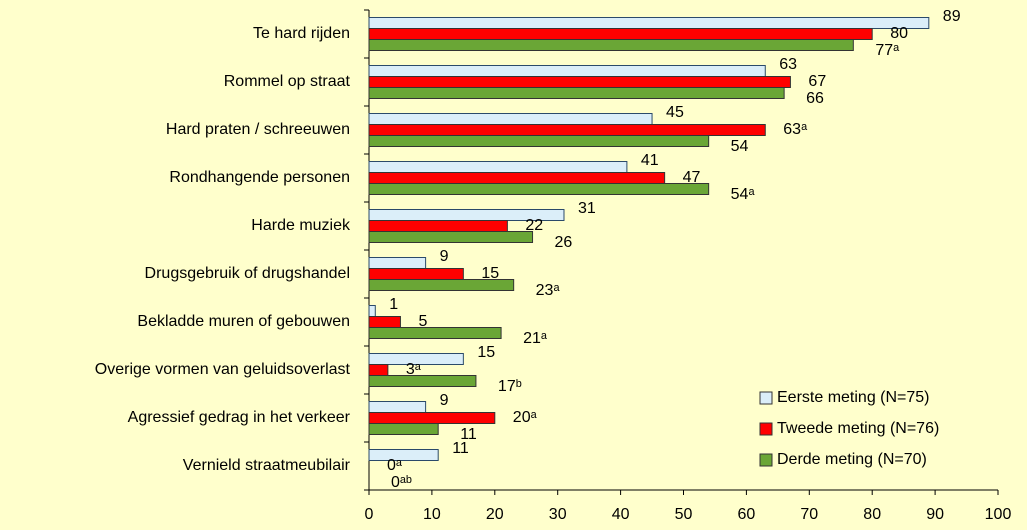  I want to click on value-label: 63, so click(788, 64).